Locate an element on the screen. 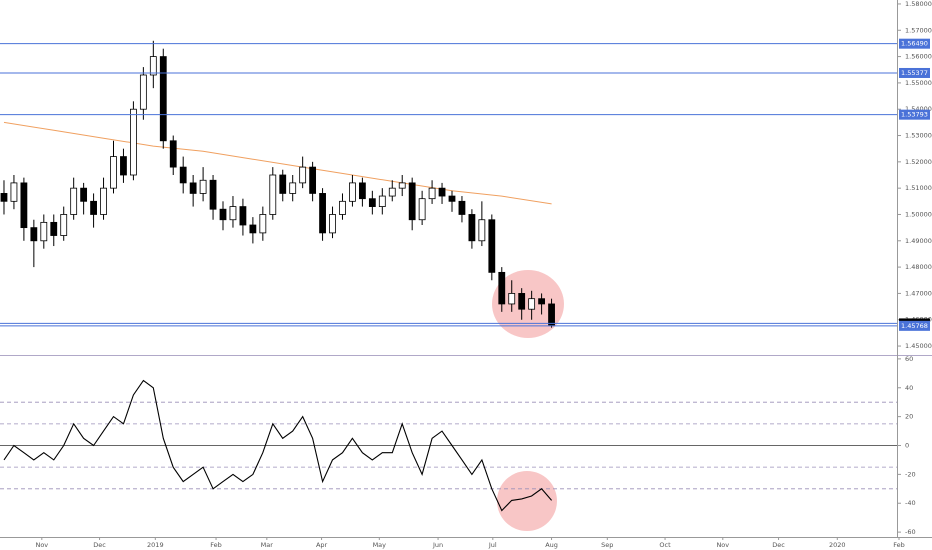  y-tick-label: 1.57000 is located at coordinates (918, 30).